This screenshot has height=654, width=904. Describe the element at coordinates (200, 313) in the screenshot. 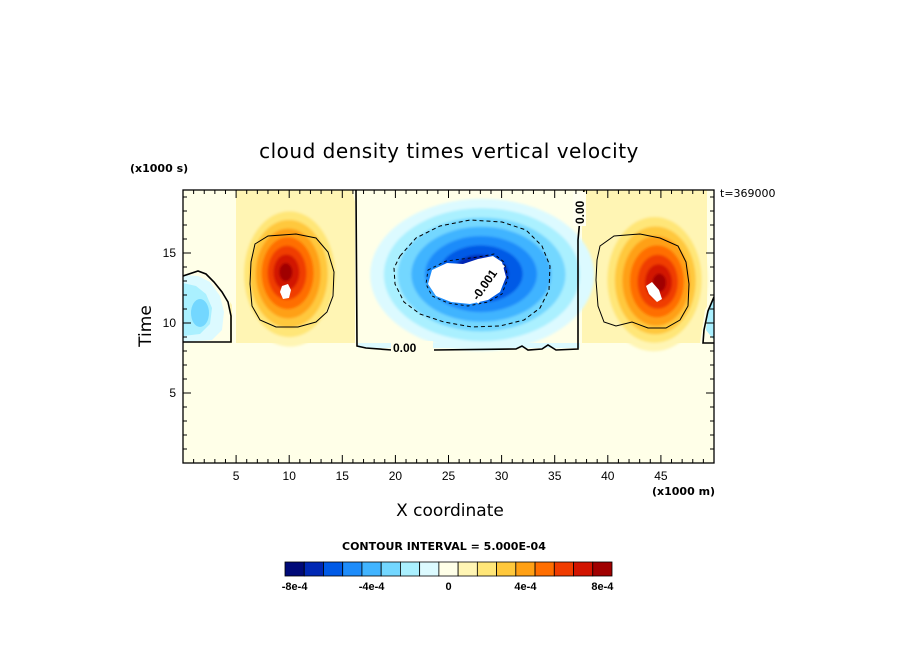

I see `left-patch-core` at that location.